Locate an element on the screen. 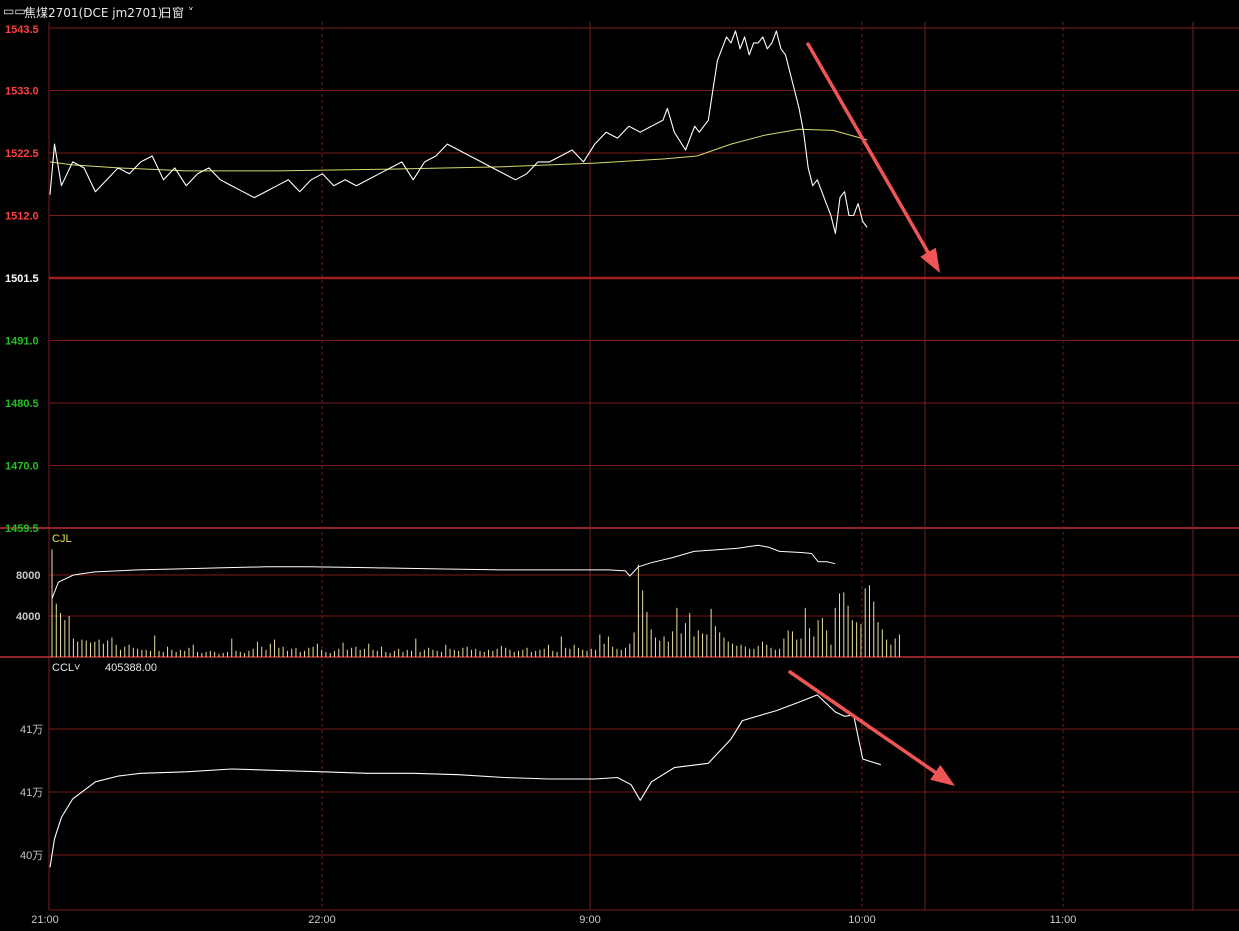 The width and height of the screenshot is (1239, 931). volume-tick-label: 4000 is located at coordinates (28, 617).